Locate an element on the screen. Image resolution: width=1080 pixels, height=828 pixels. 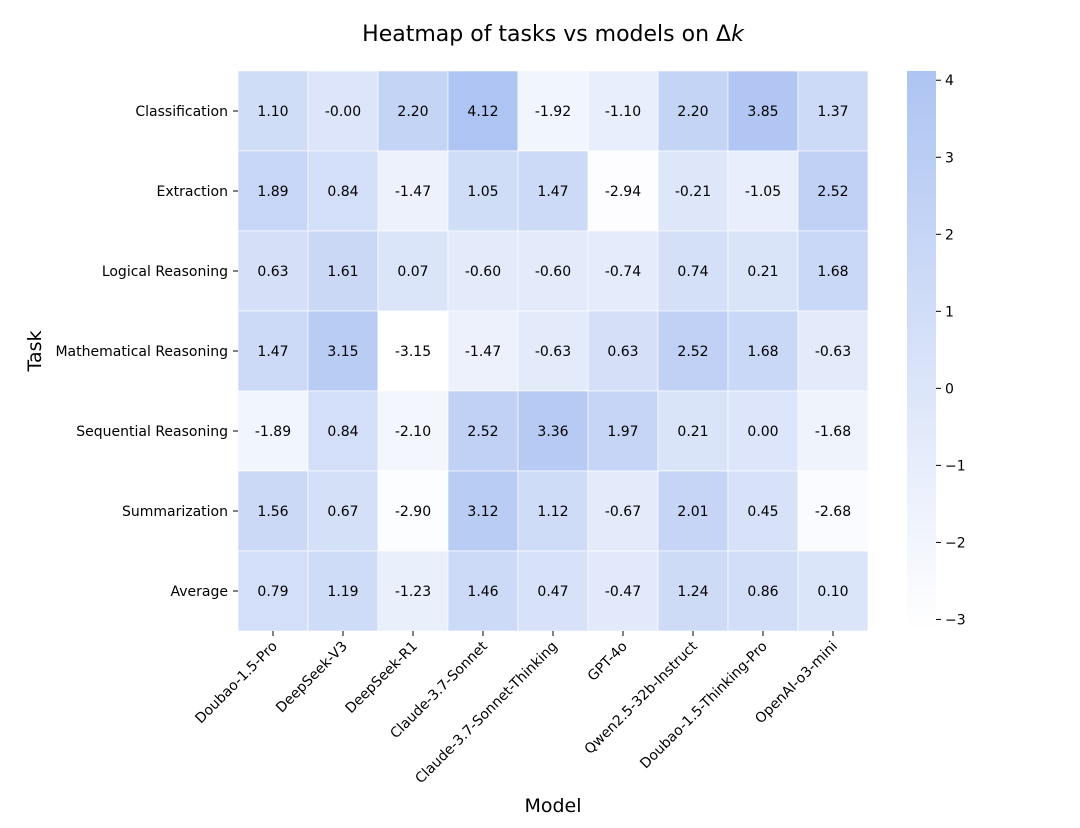
heatmap-cell-label: 3.36 is located at coordinates (552, 432).